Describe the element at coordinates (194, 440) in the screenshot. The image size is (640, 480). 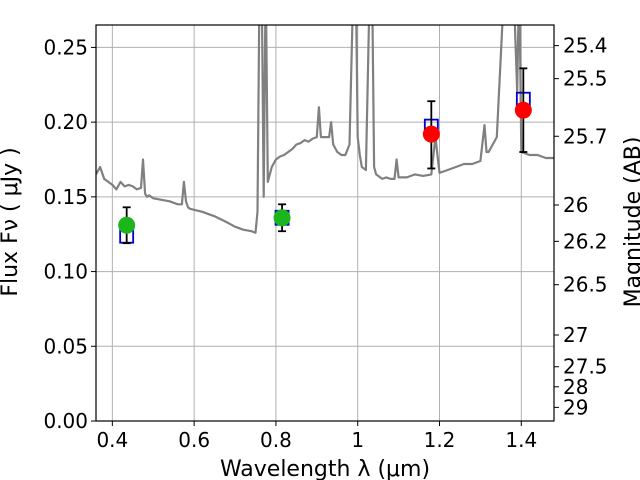
I see `x-tick-label: 0.6` at that location.